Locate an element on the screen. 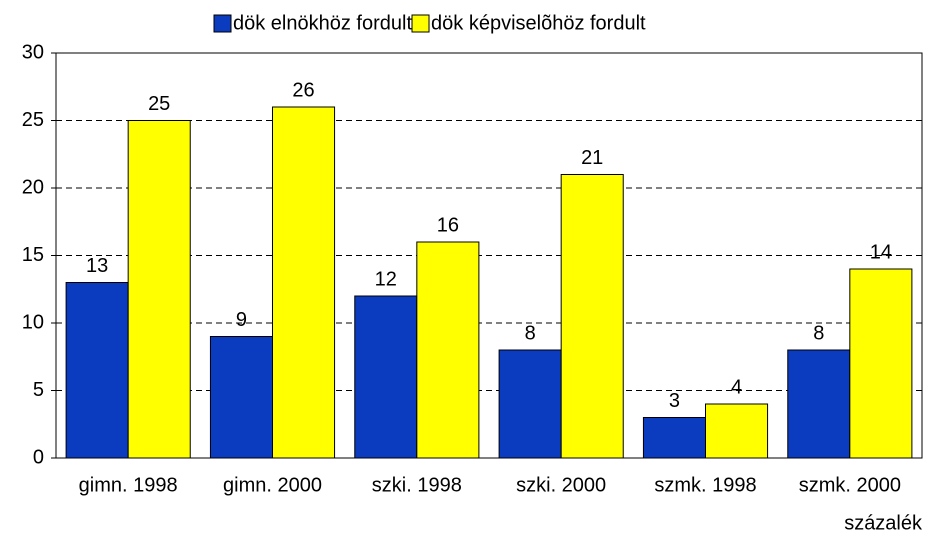  data-label: 9 is located at coordinates (241, 320).